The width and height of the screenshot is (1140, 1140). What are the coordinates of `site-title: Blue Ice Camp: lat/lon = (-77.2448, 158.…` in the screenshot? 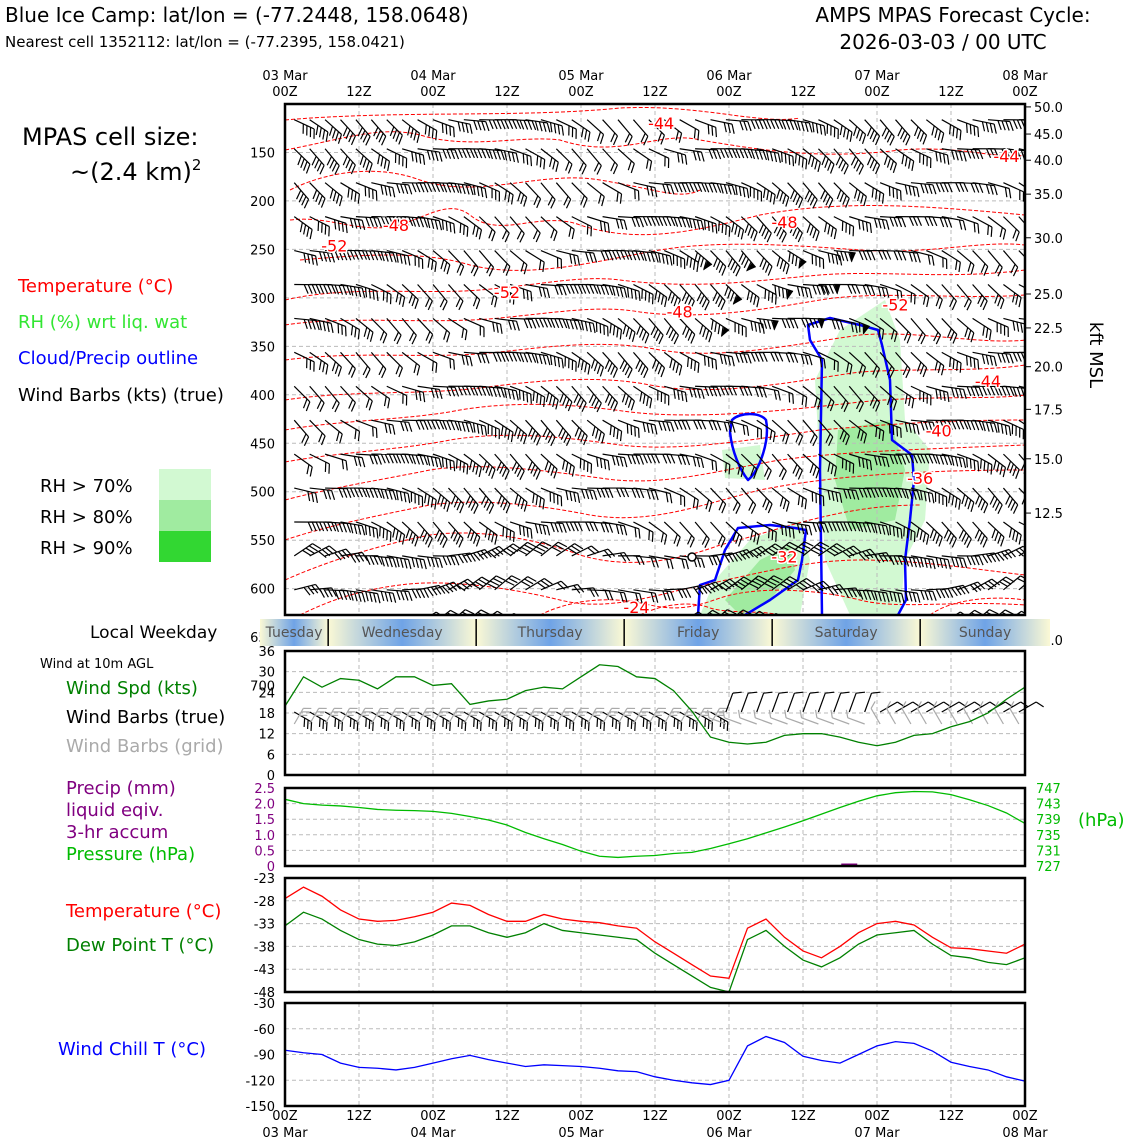 It's located at (237, 15).